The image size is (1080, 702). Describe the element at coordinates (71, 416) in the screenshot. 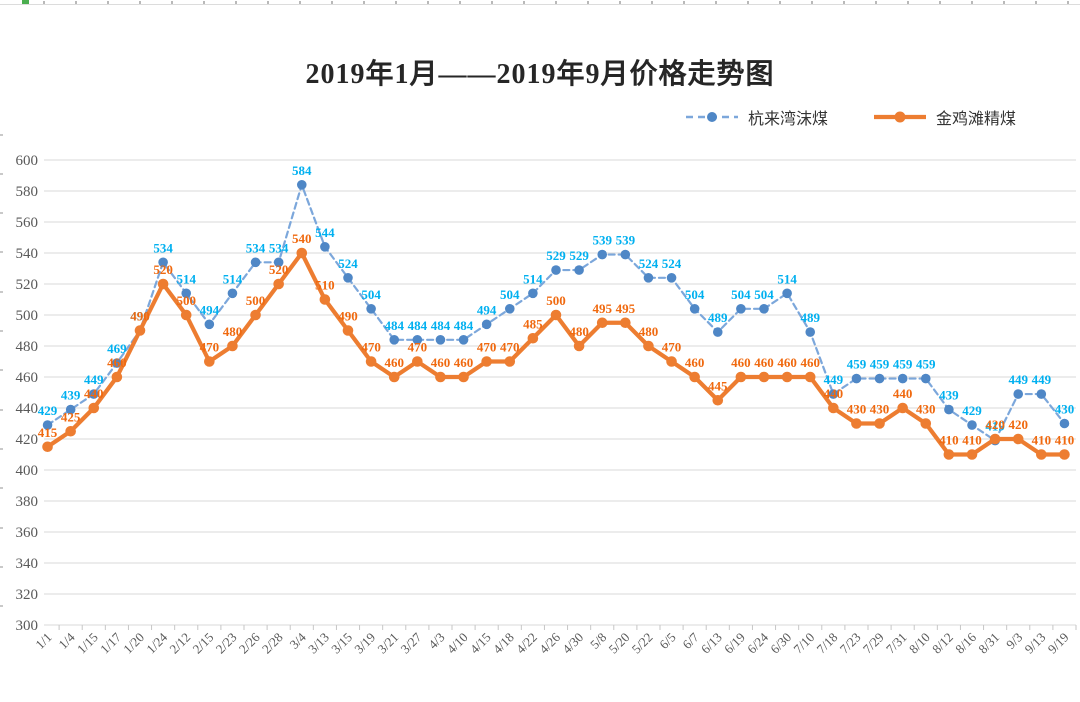

I see `series-2-data-label: 425` at that location.